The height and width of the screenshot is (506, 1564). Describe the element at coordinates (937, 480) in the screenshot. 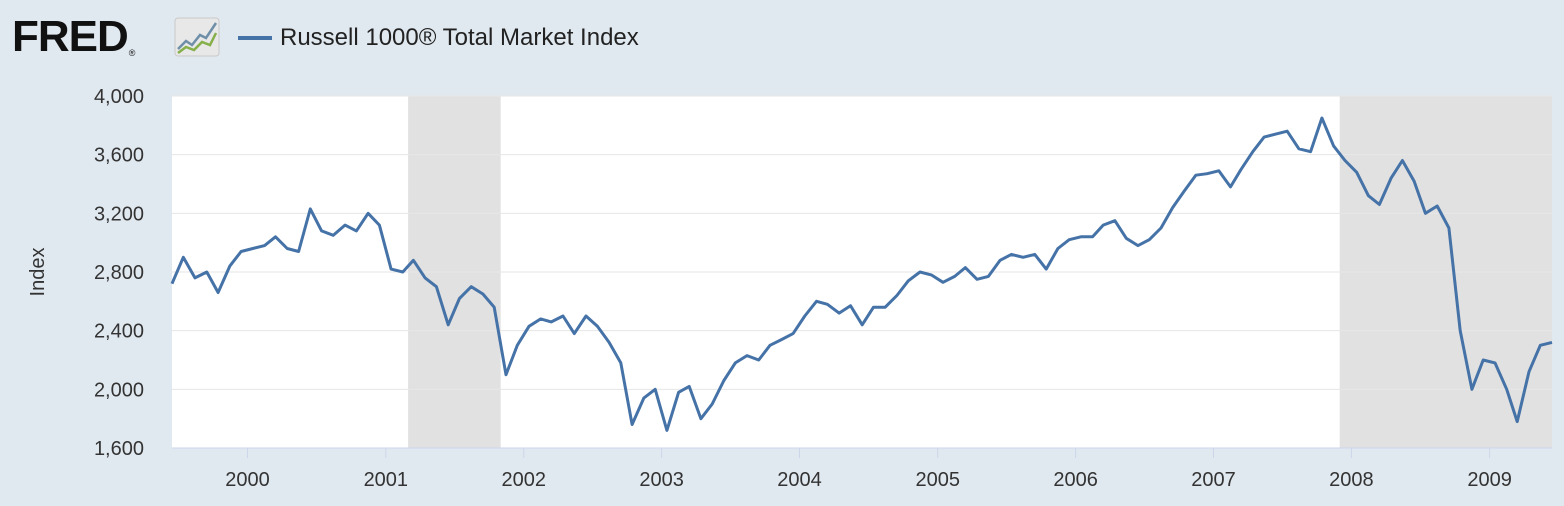

I see `x-tick-label: 2005` at that location.